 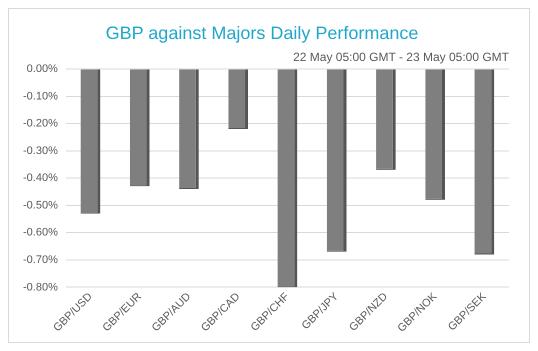 What do you see at coordinates (40, 260) in the screenshot?
I see `y-tick-label: -0.70%` at bounding box center [40, 260].